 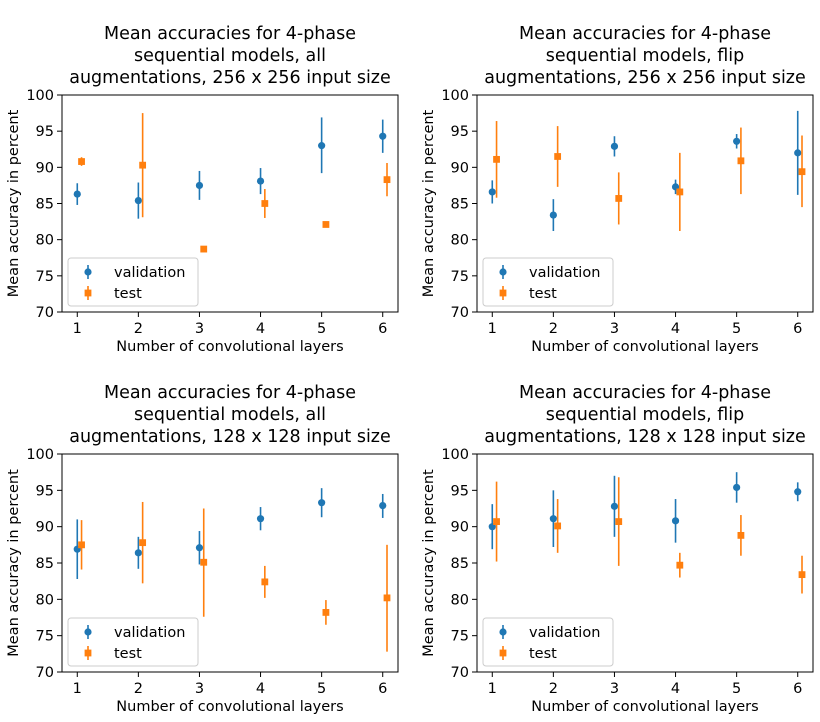 What do you see at coordinates (645, 437) in the screenshot?
I see `chart-title-line: augmentations, 128 x 128 input size` at bounding box center [645, 437].